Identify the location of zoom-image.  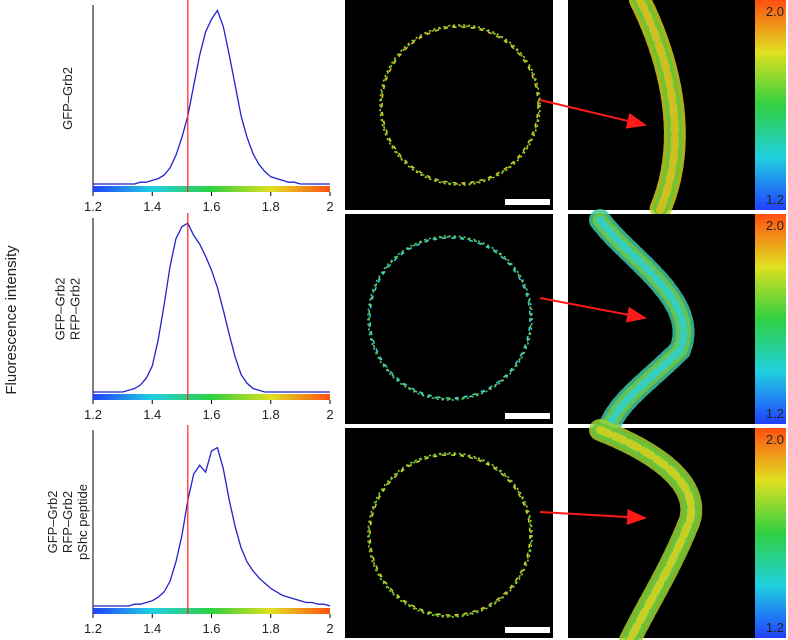
(661, 319).